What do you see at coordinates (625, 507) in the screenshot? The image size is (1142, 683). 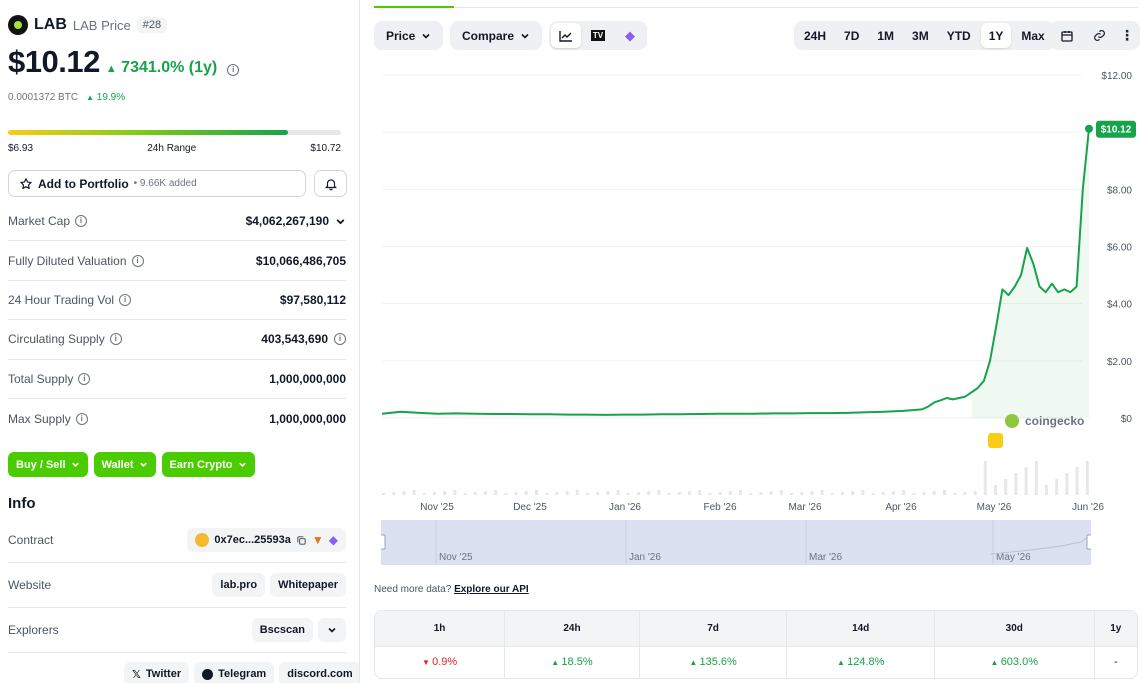 I see `x-tick-label: Jan '26` at bounding box center [625, 507].